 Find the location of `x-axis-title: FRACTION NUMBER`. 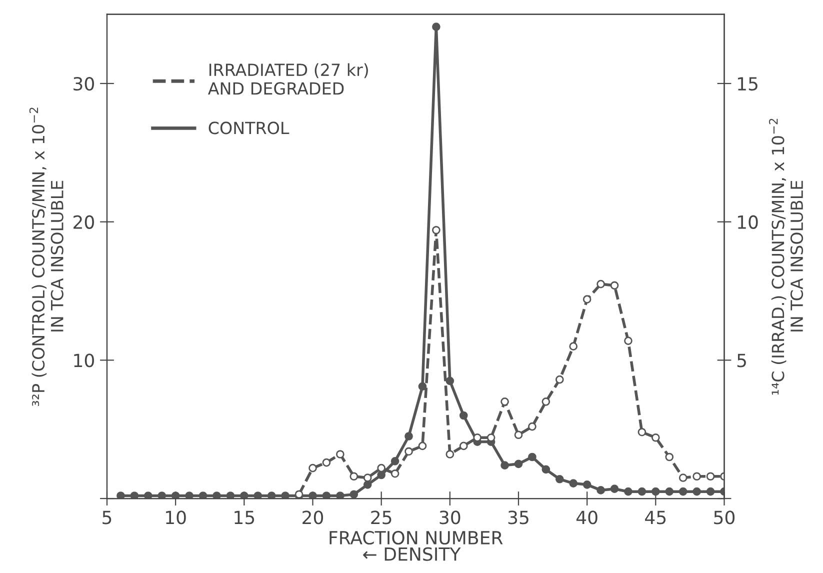

x-axis-title: FRACTION NUMBER is located at coordinates (416, 537).